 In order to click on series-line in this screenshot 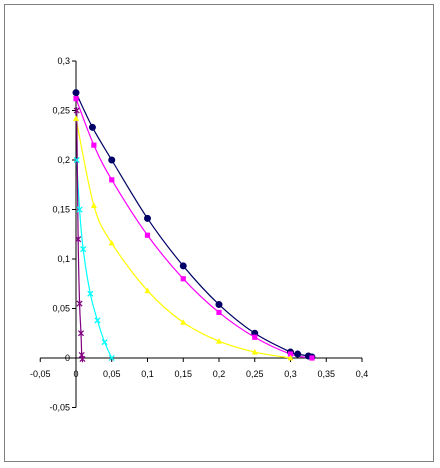, I will do `click(94, 259)`.